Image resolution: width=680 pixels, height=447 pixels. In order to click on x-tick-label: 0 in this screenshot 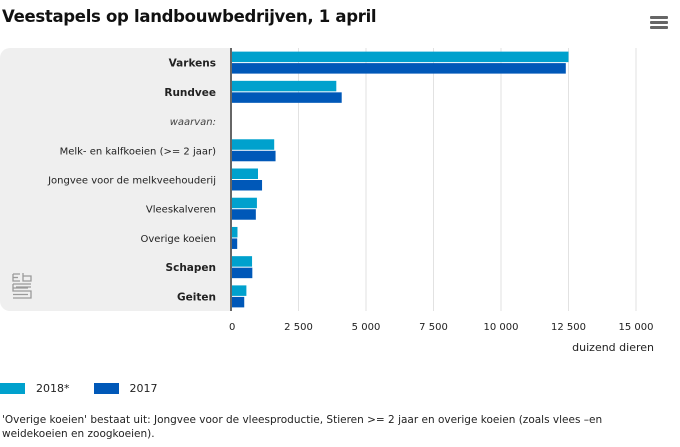, I will do `click(232, 327)`.